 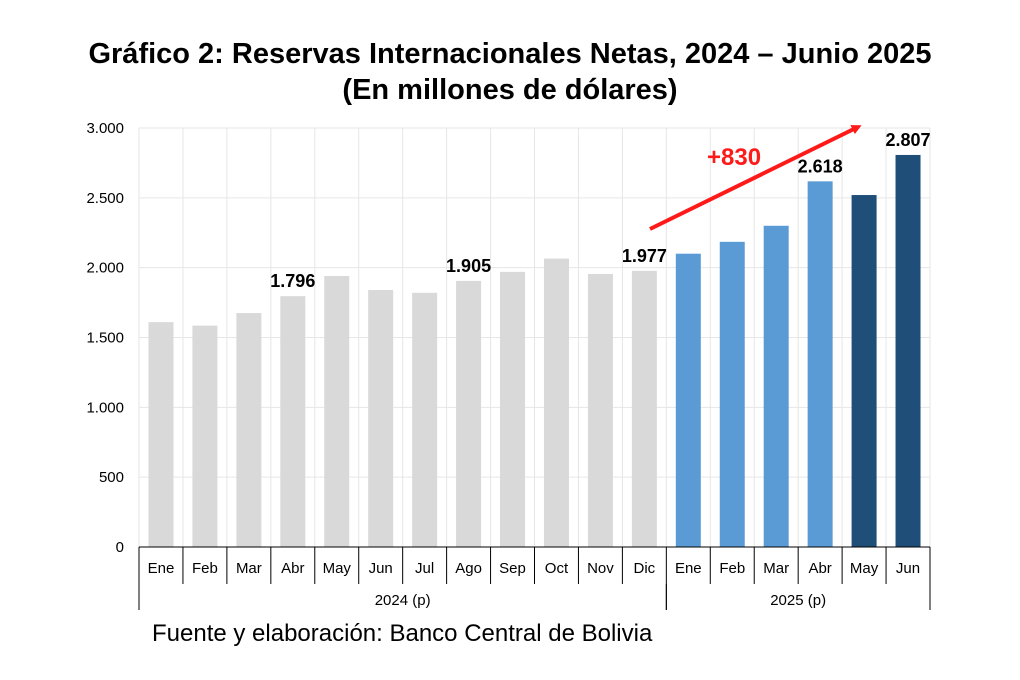 What do you see at coordinates (105, 198) in the screenshot?
I see `y-tick-label: 2.500` at bounding box center [105, 198].